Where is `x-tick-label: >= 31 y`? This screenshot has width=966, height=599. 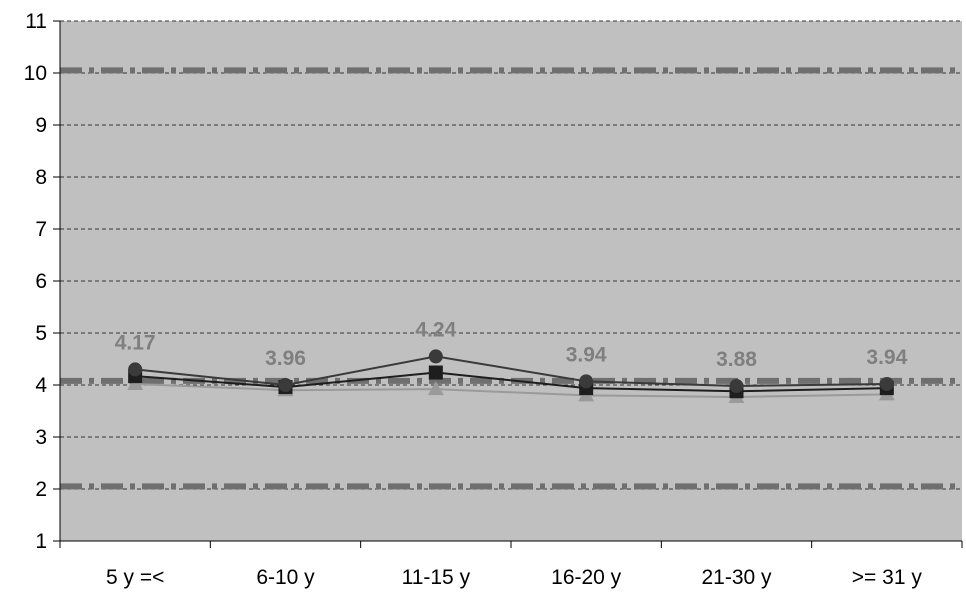
x-tick-label: >= 31 y is located at coordinates (887, 577).